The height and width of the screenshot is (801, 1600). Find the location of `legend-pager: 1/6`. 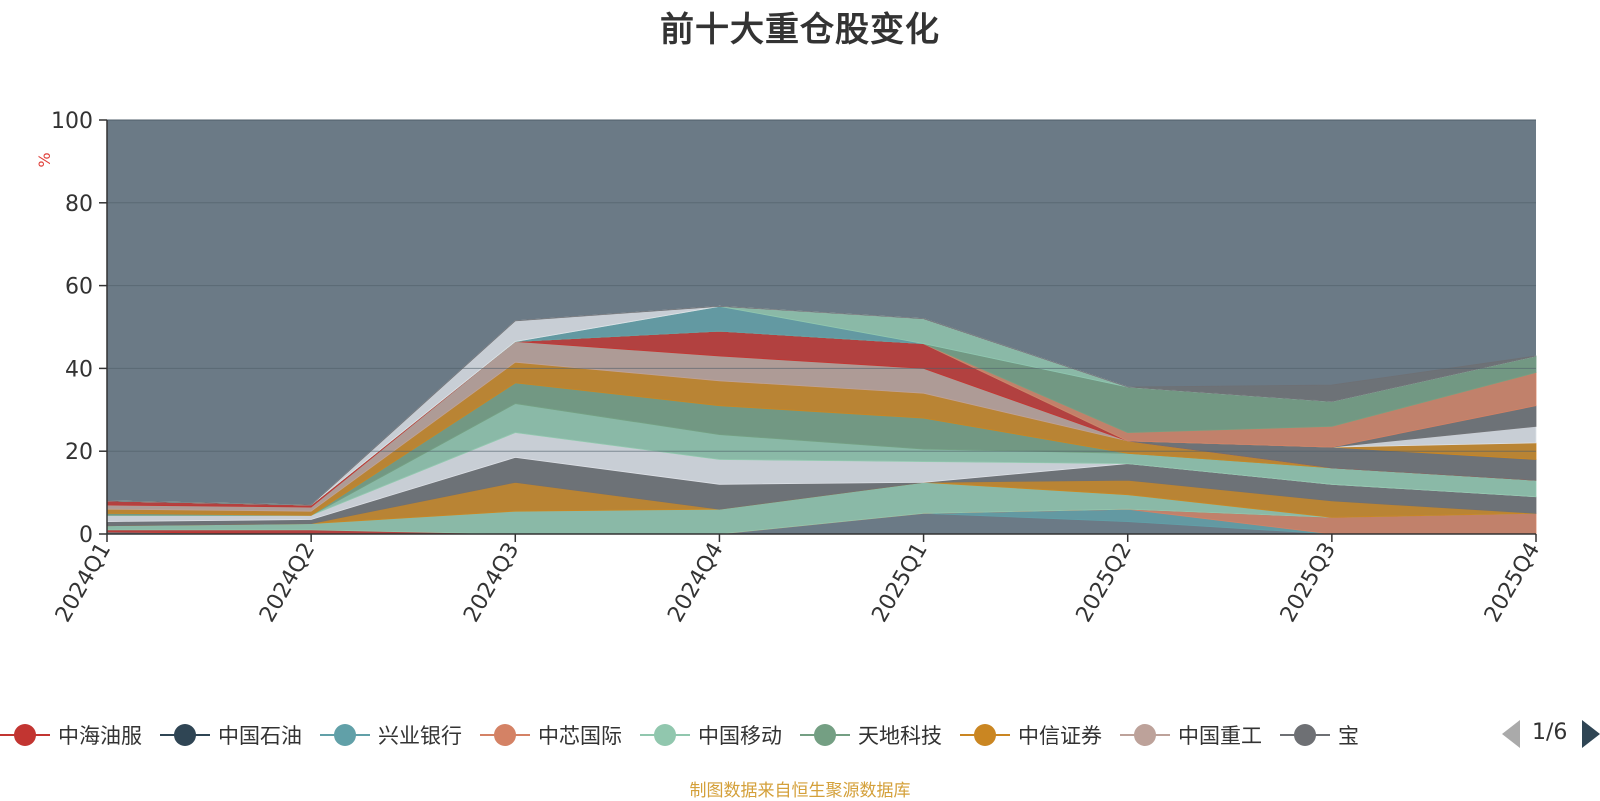

legend-pager: 1/6 is located at coordinates (1550, 735).